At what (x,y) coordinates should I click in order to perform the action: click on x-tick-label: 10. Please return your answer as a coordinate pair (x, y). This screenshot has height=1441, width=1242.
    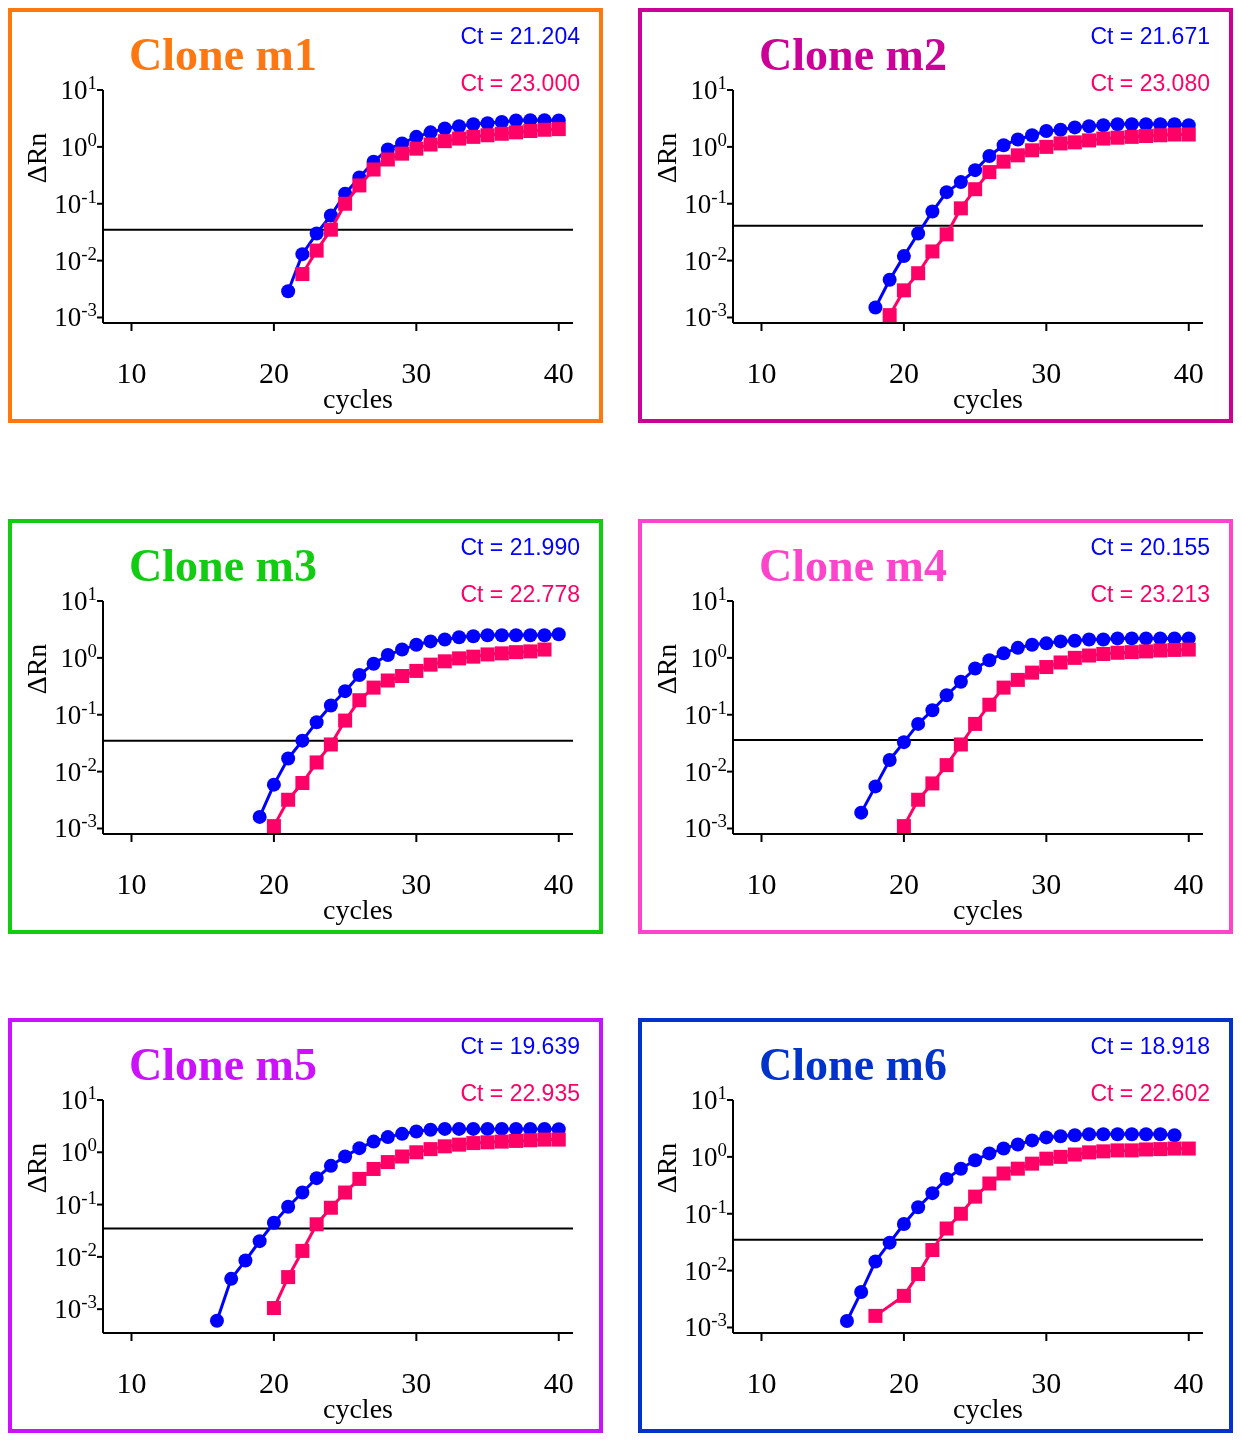
    Looking at the image, I should click on (131, 883).